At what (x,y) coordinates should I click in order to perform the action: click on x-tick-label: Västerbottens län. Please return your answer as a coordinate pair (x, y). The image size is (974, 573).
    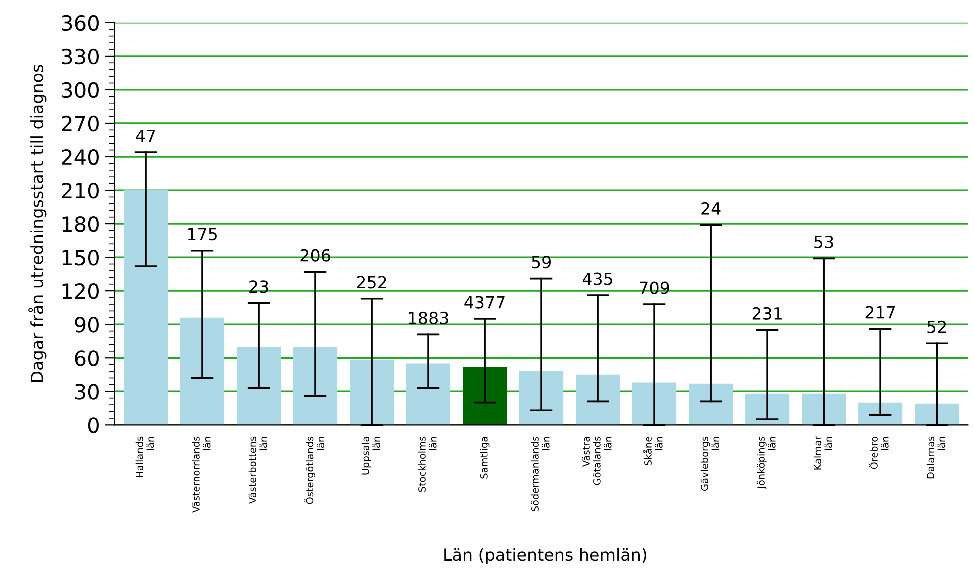
    Looking at the image, I should click on (258, 470).